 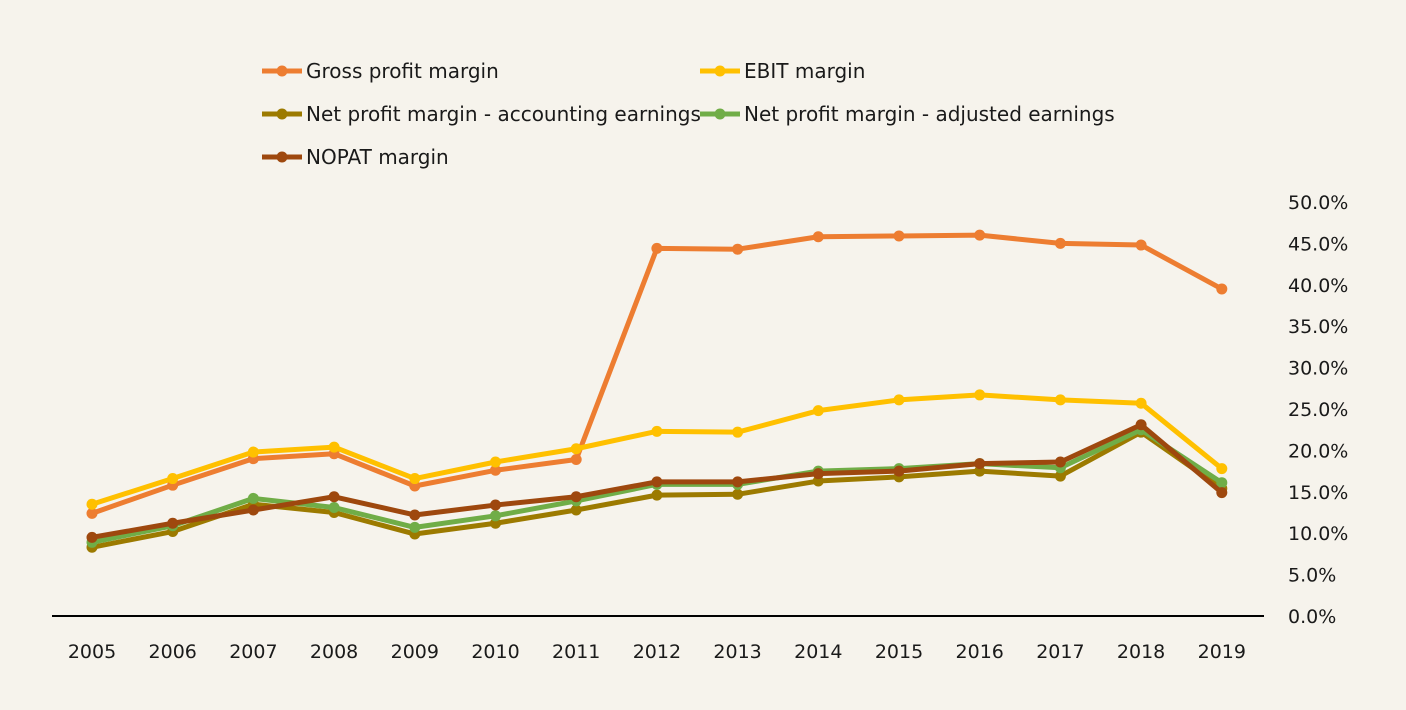 What do you see at coordinates (495, 652) in the screenshot?
I see `x-tick-label: 2010` at bounding box center [495, 652].